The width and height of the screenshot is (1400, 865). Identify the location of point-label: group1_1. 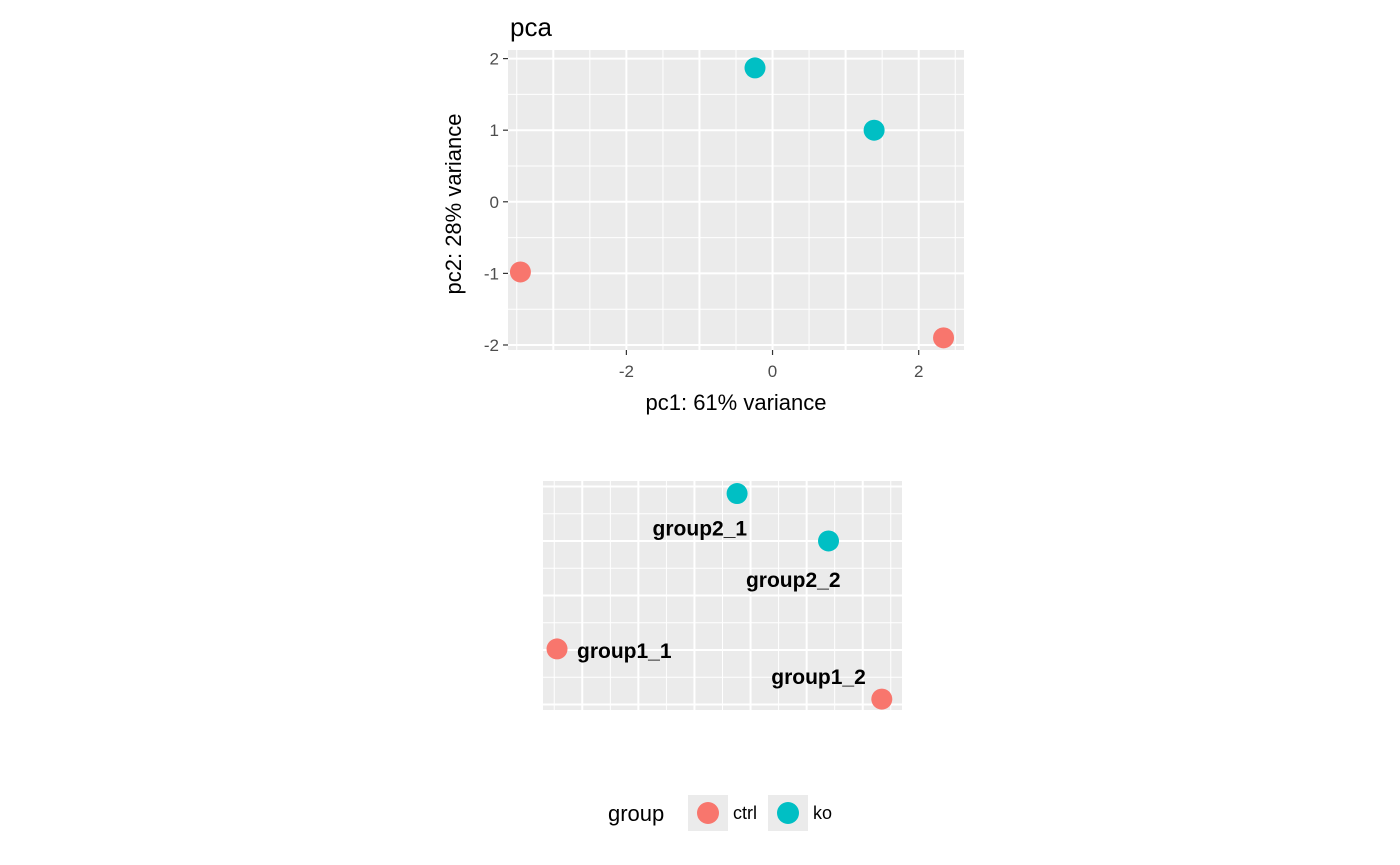
(624, 651).